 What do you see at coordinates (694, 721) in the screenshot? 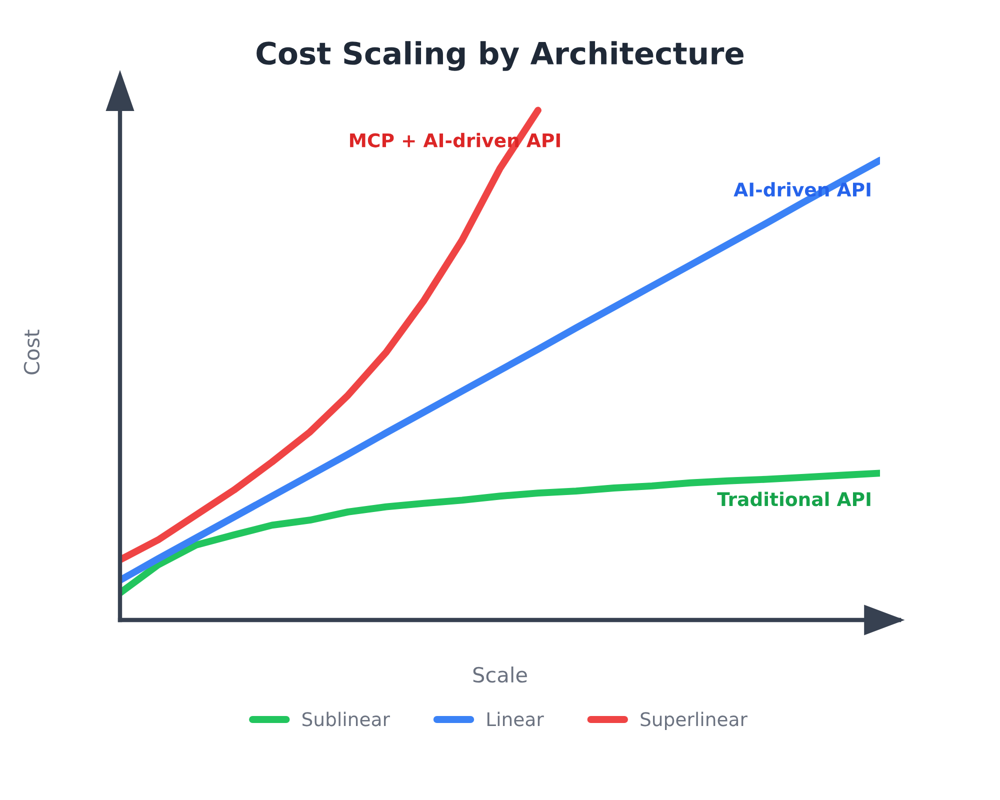
I see `legend-label: Superlinear` at bounding box center [694, 721].